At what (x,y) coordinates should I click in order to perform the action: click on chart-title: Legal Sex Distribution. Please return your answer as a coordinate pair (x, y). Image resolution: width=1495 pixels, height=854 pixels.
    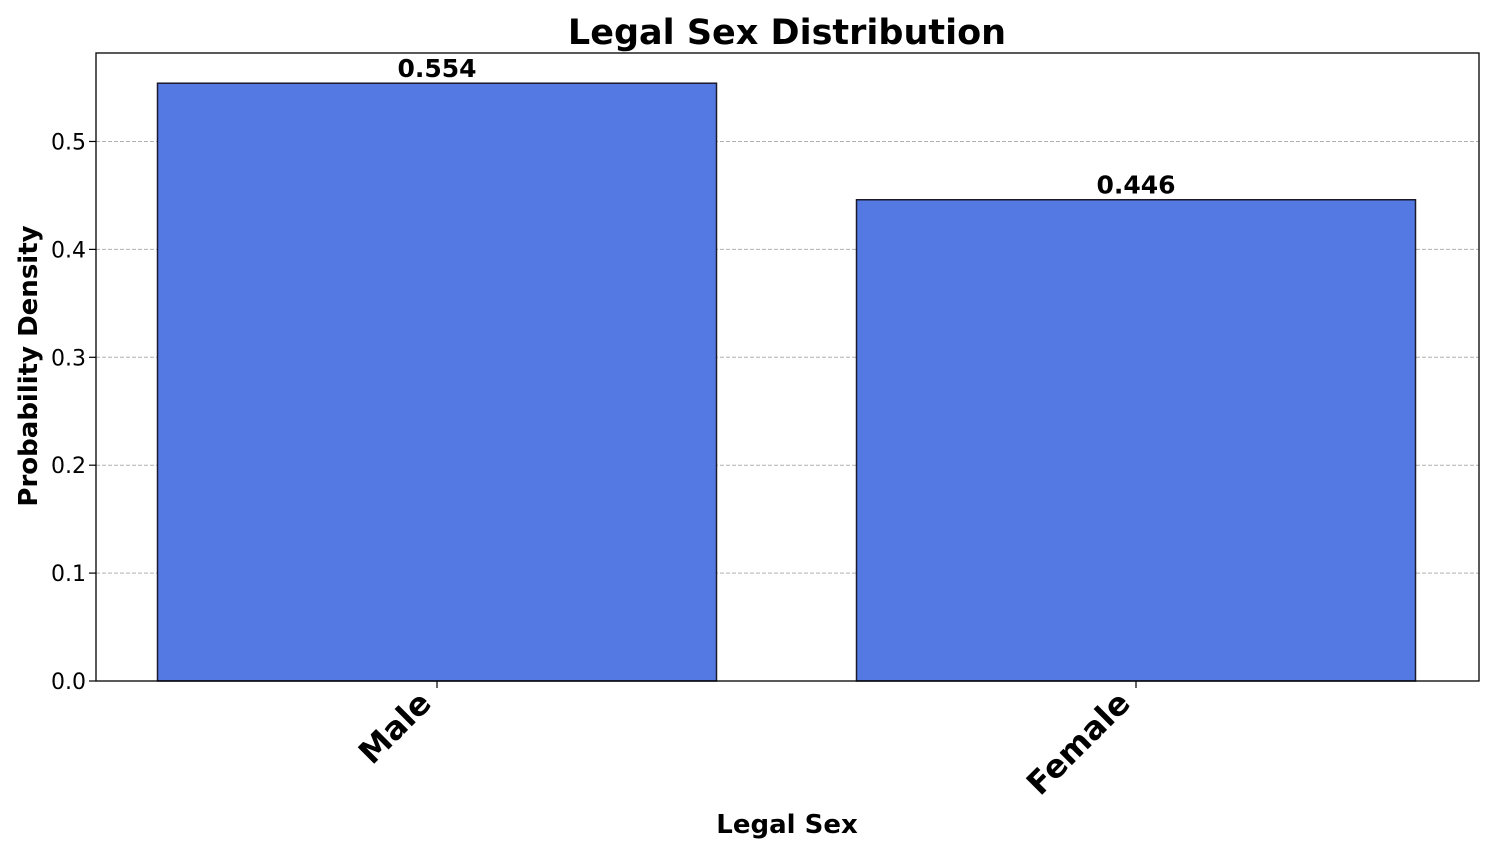
    Looking at the image, I should click on (787, 33).